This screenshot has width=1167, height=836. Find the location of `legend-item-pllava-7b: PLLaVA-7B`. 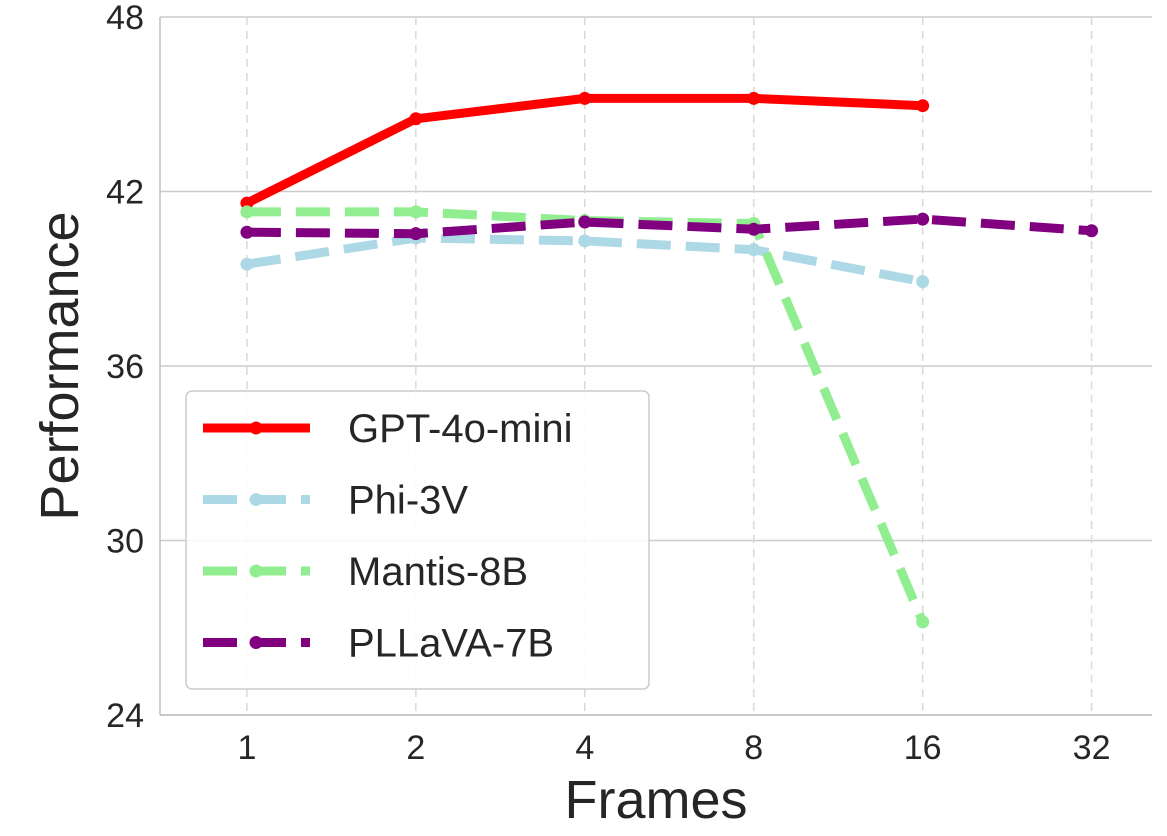

legend-item-pllava-7b: PLLaVA-7B is located at coordinates (378, 644).